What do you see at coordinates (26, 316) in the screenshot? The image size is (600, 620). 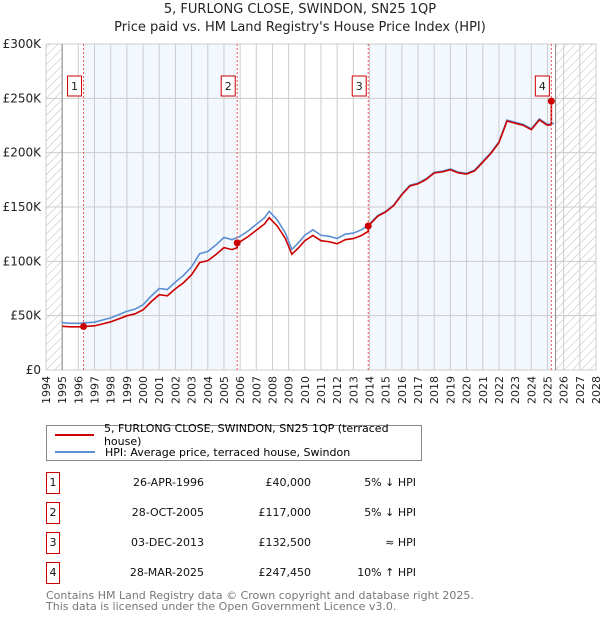 I see `y-tick-label: £50K` at bounding box center [26, 316].